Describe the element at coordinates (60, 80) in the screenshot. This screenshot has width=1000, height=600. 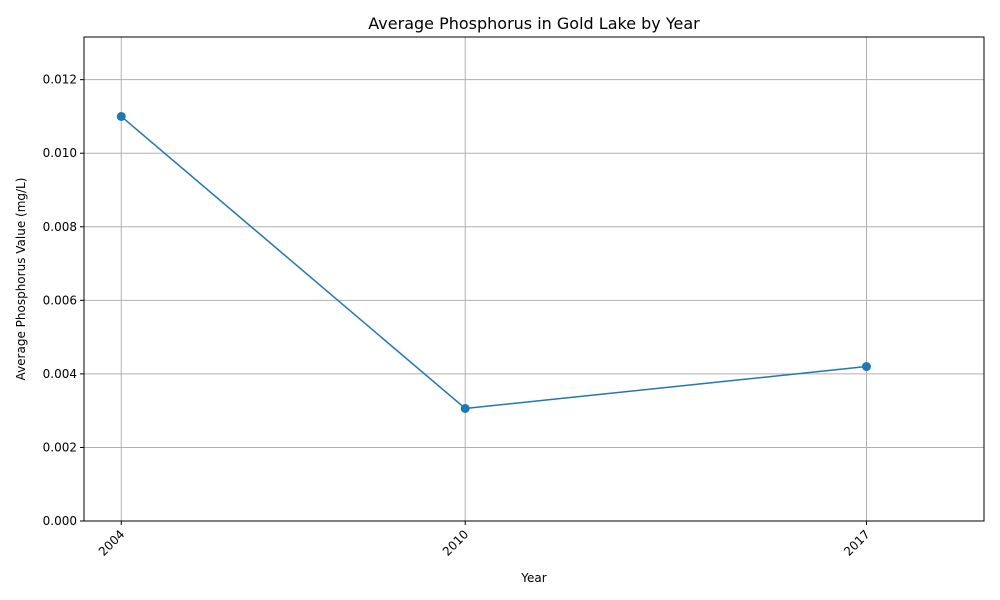
I see `y-tick-label: 0.012` at that location.